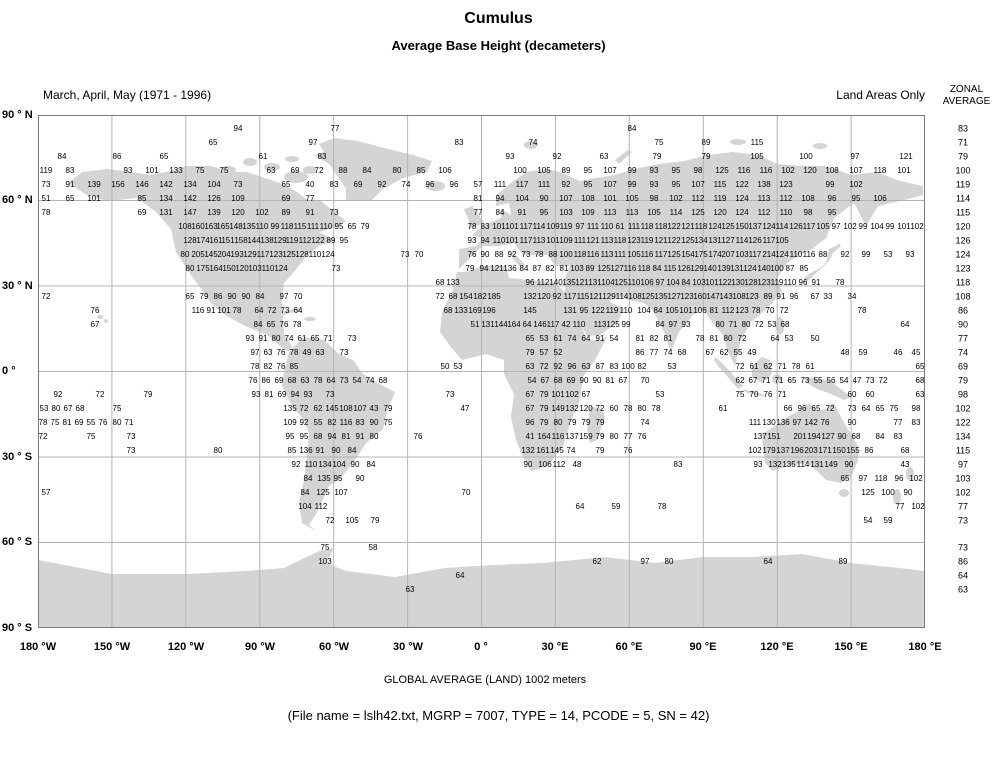  Describe the element at coordinates (558, 436) in the screenshot. I see `grid-value: 116` at that location.